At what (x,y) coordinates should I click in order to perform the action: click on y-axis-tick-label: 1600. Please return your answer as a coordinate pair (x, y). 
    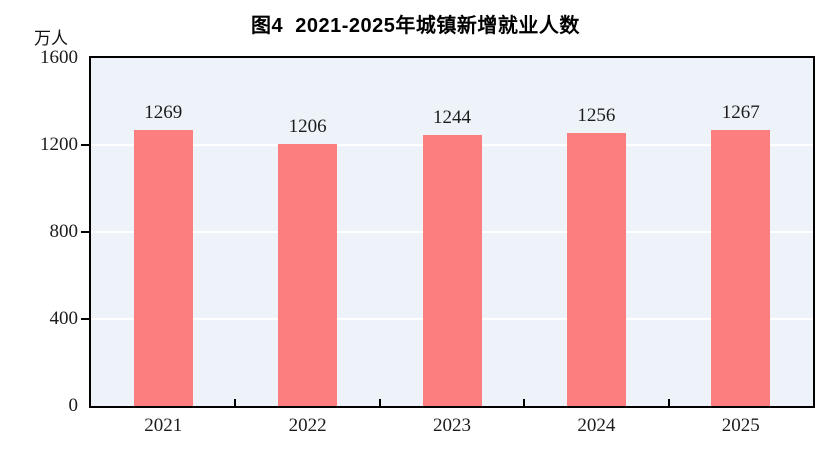
    Looking at the image, I should click on (59, 57).